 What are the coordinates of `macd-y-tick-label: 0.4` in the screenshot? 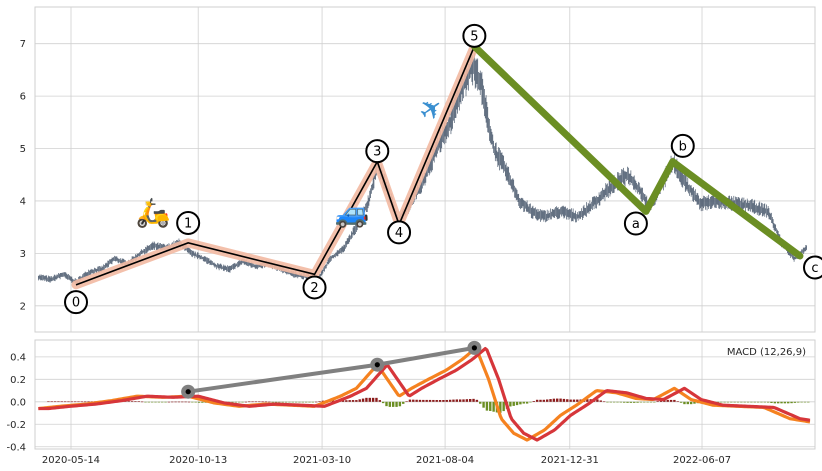 It's located at (18, 357).